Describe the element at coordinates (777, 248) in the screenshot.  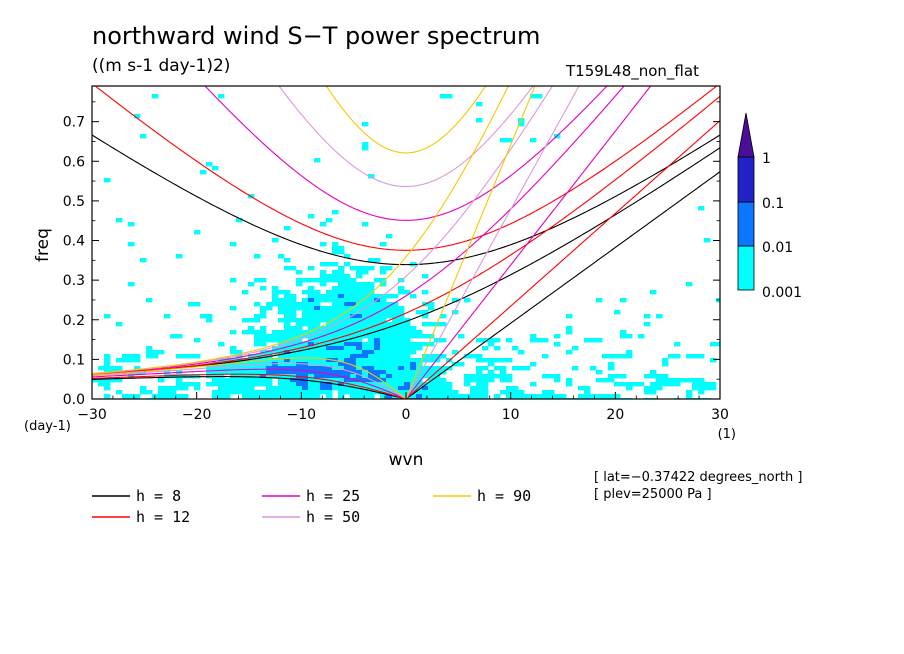
I see `colorbar-label: 0.01` at that location.